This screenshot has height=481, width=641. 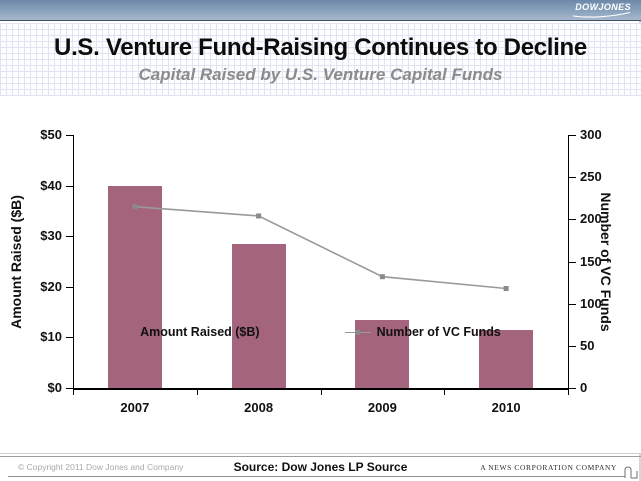 I want to click on left-tick-label: $40, so click(x=51, y=185).